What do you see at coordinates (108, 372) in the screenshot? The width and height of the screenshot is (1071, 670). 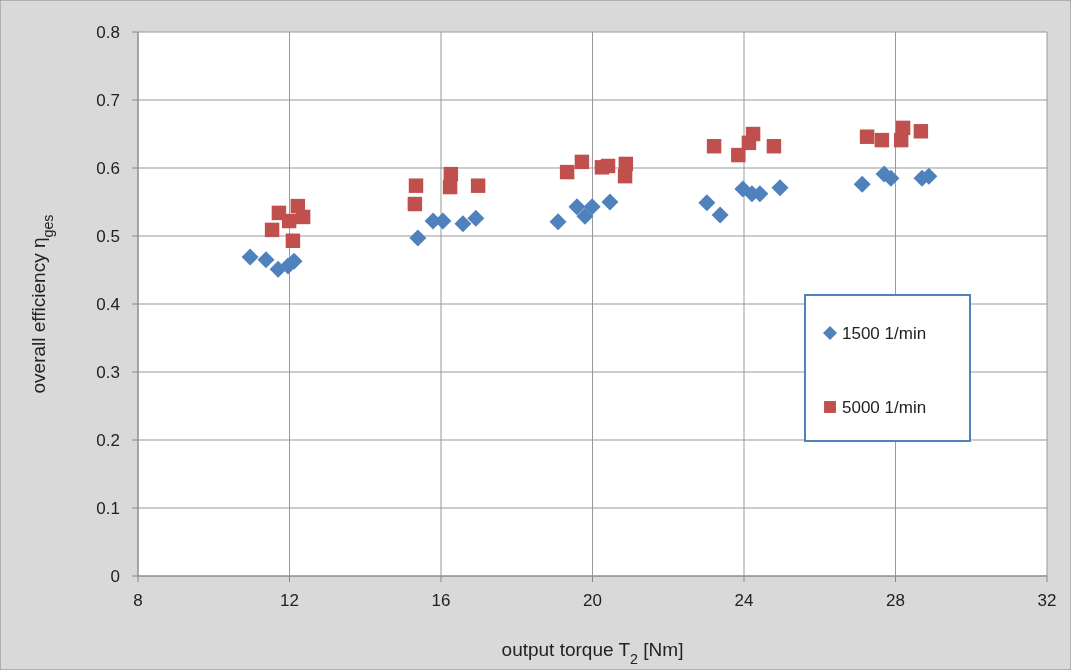 I see `y-tick-label: 0.3` at bounding box center [108, 372].